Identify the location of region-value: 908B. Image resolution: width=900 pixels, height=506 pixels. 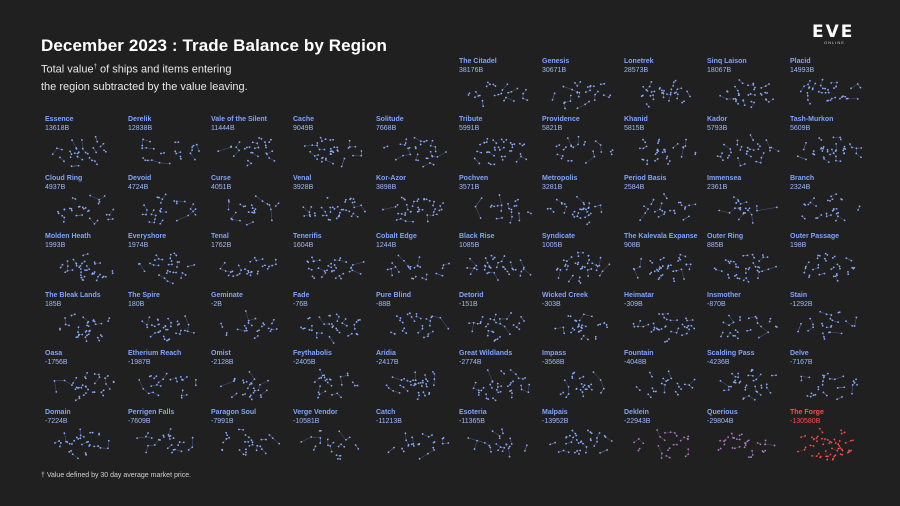
(632, 245).